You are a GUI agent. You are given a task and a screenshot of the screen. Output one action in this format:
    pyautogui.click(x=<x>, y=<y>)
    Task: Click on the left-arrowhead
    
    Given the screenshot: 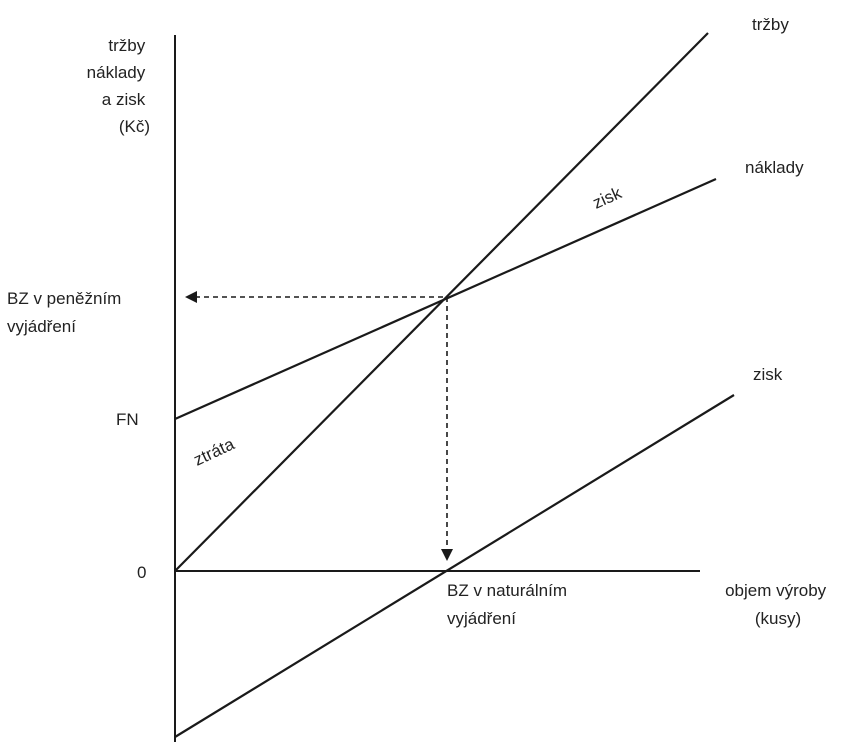 What is the action you would take?
    pyautogui.click(x=191, y=297)
    